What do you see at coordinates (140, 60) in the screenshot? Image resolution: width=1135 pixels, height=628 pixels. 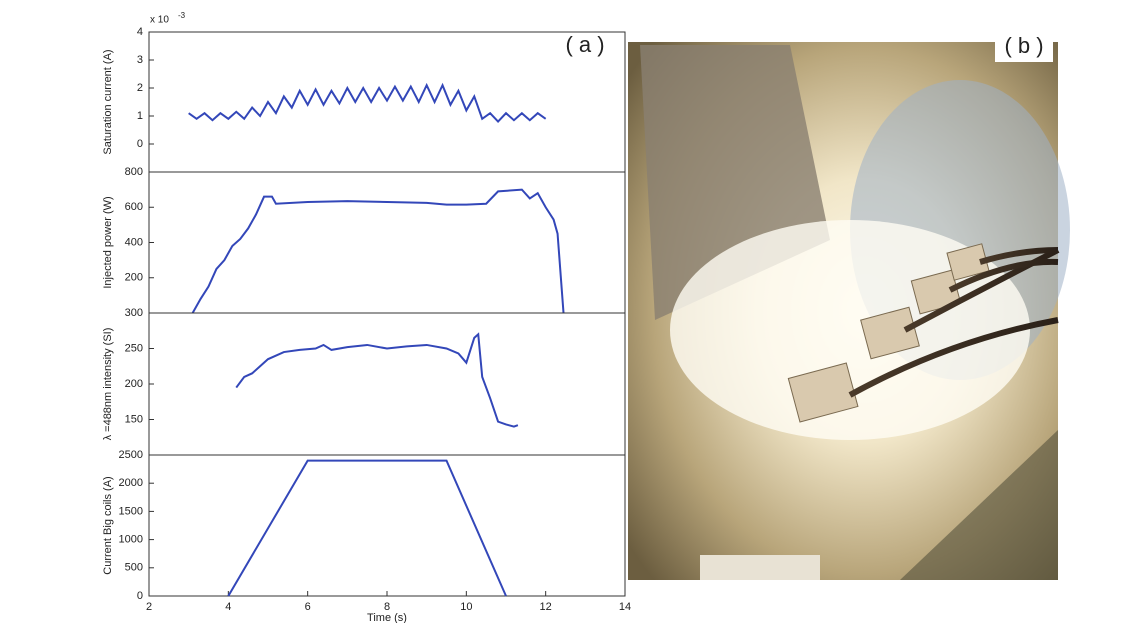 I see `y-tick-label: 3` at bounding box center [140, 60].